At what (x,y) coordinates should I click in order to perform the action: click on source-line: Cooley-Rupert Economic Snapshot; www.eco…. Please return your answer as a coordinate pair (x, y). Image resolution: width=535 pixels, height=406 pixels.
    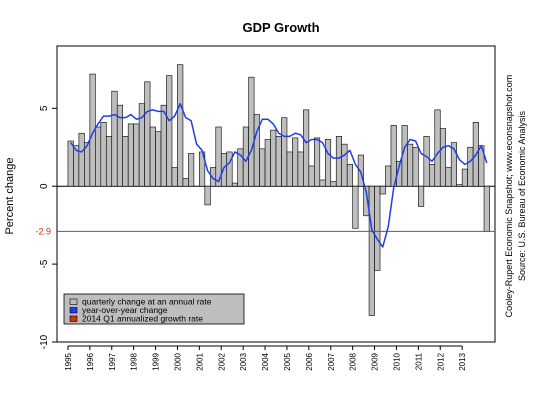
    Looking at the image, I should click on (509, 196).